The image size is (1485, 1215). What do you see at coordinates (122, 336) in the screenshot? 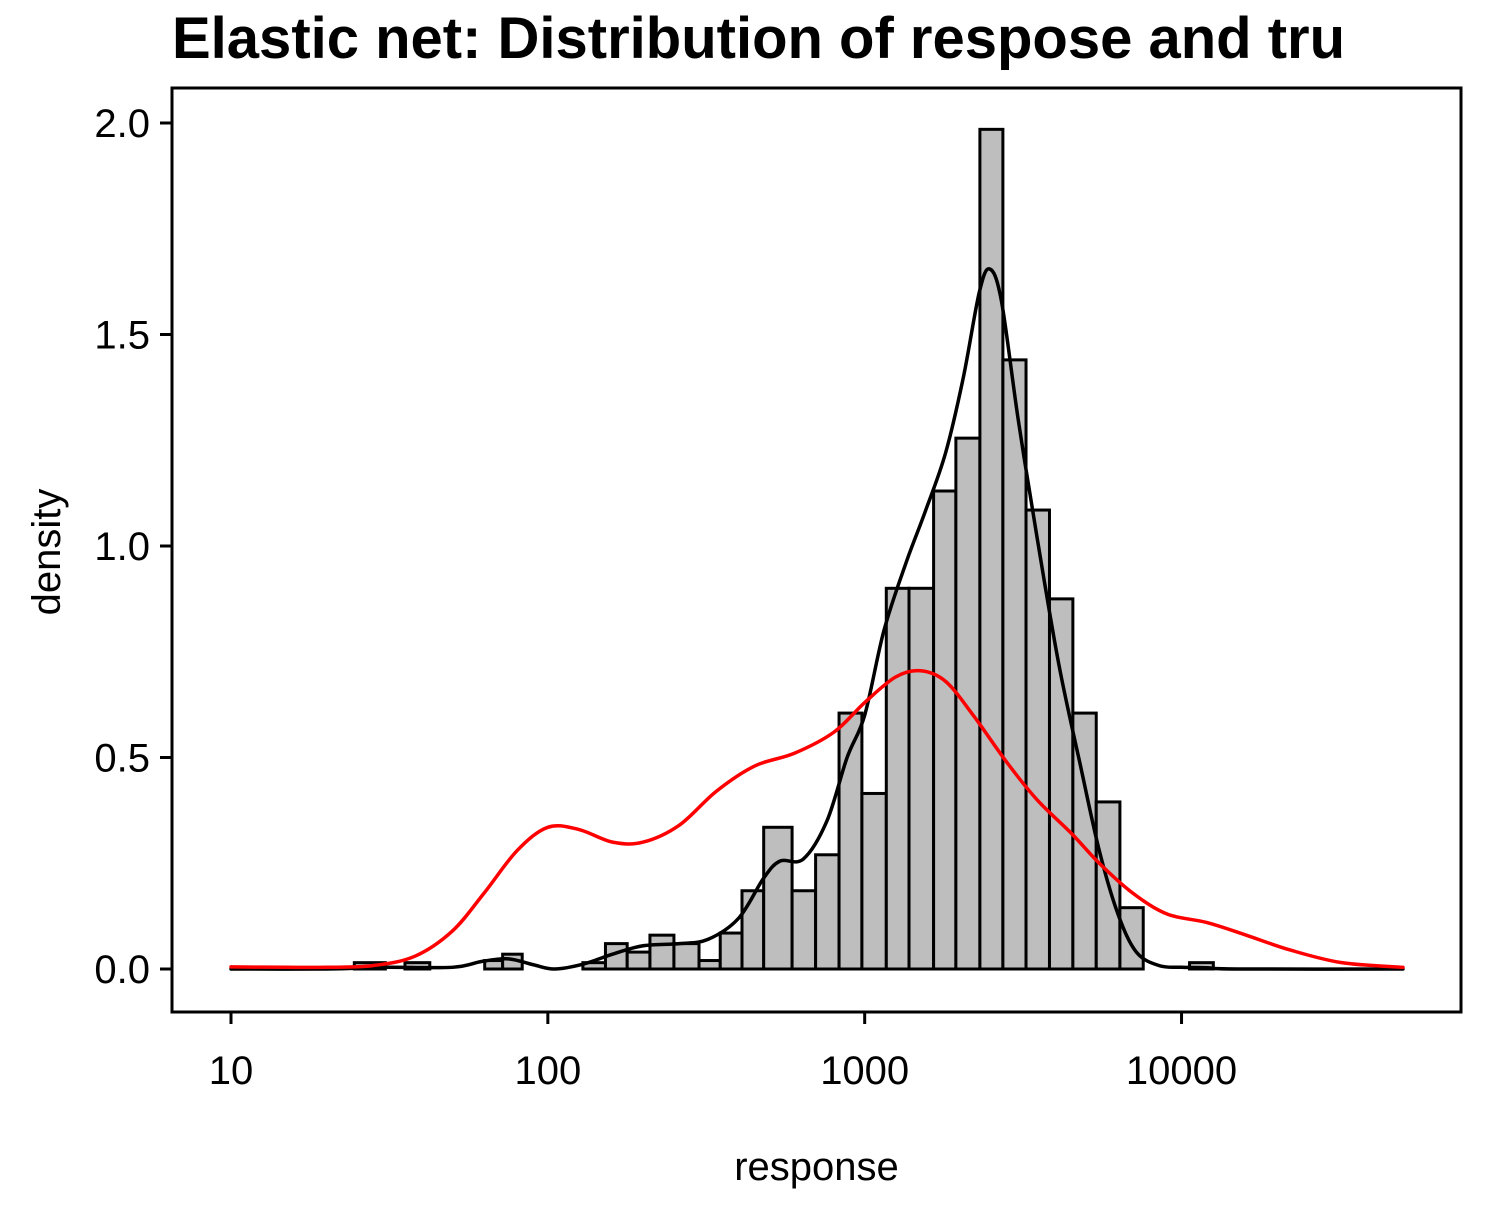
I see `y-tick-label-4: 1.5` at bounding box center [122, 336].